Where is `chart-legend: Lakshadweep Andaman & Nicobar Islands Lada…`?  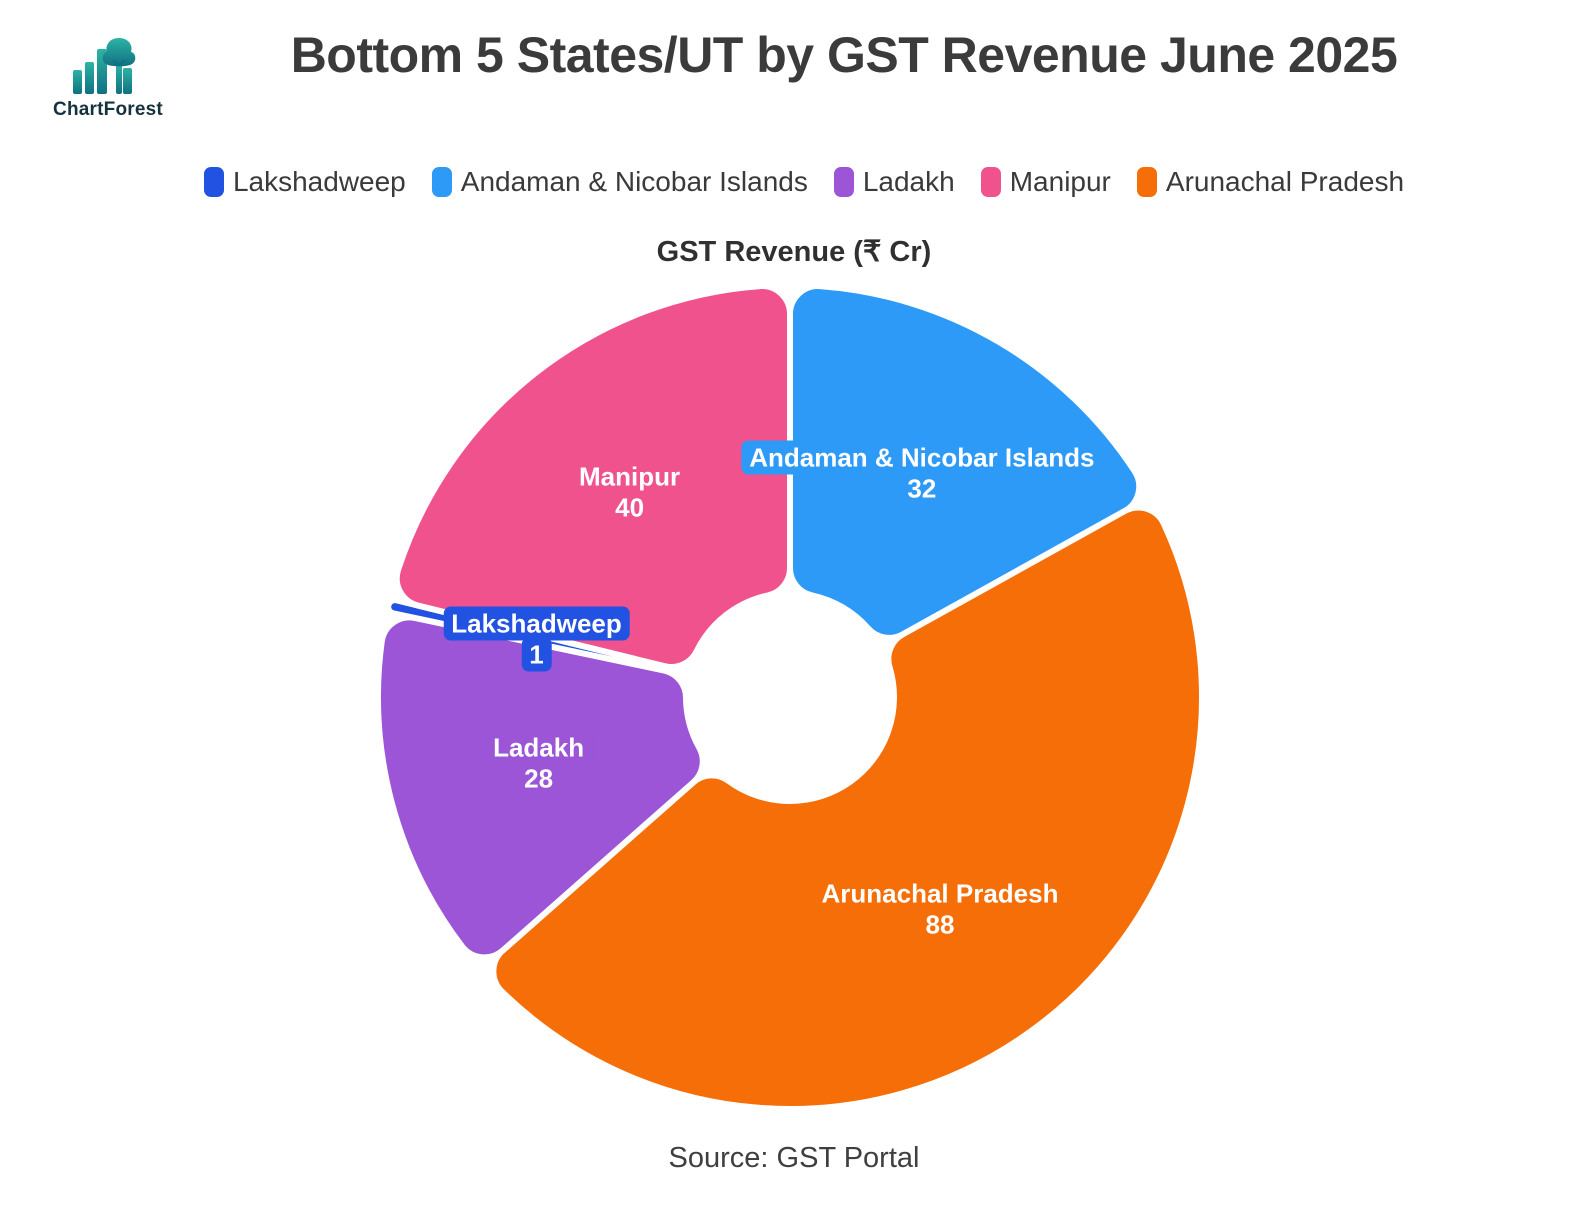 chart-legend: Lakshadweep Andaman & Nicobar Islands Lada… is located at coordinates (804, 182).